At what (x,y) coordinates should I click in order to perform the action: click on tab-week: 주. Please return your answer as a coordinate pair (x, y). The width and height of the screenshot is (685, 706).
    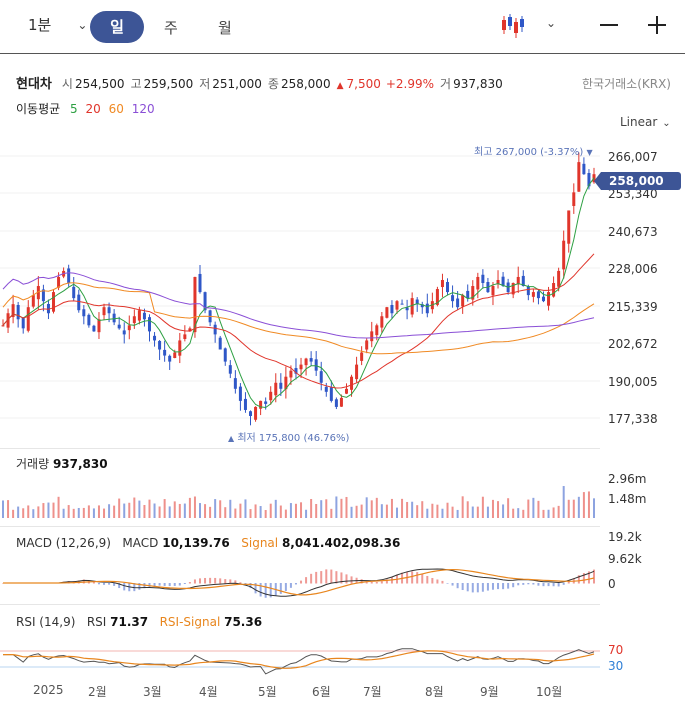
    Looking at the image, I should click on (171, 28).